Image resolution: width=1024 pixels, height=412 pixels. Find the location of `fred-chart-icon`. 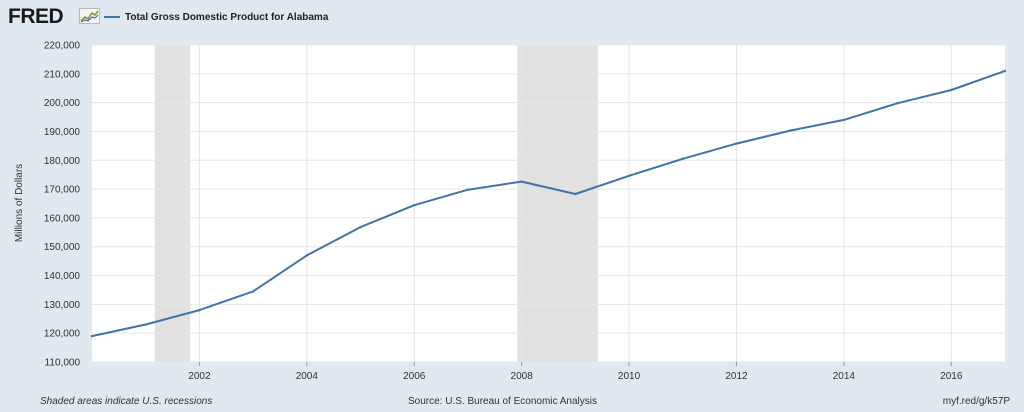

fred-chart-icon is located at coordinates (89, 16).